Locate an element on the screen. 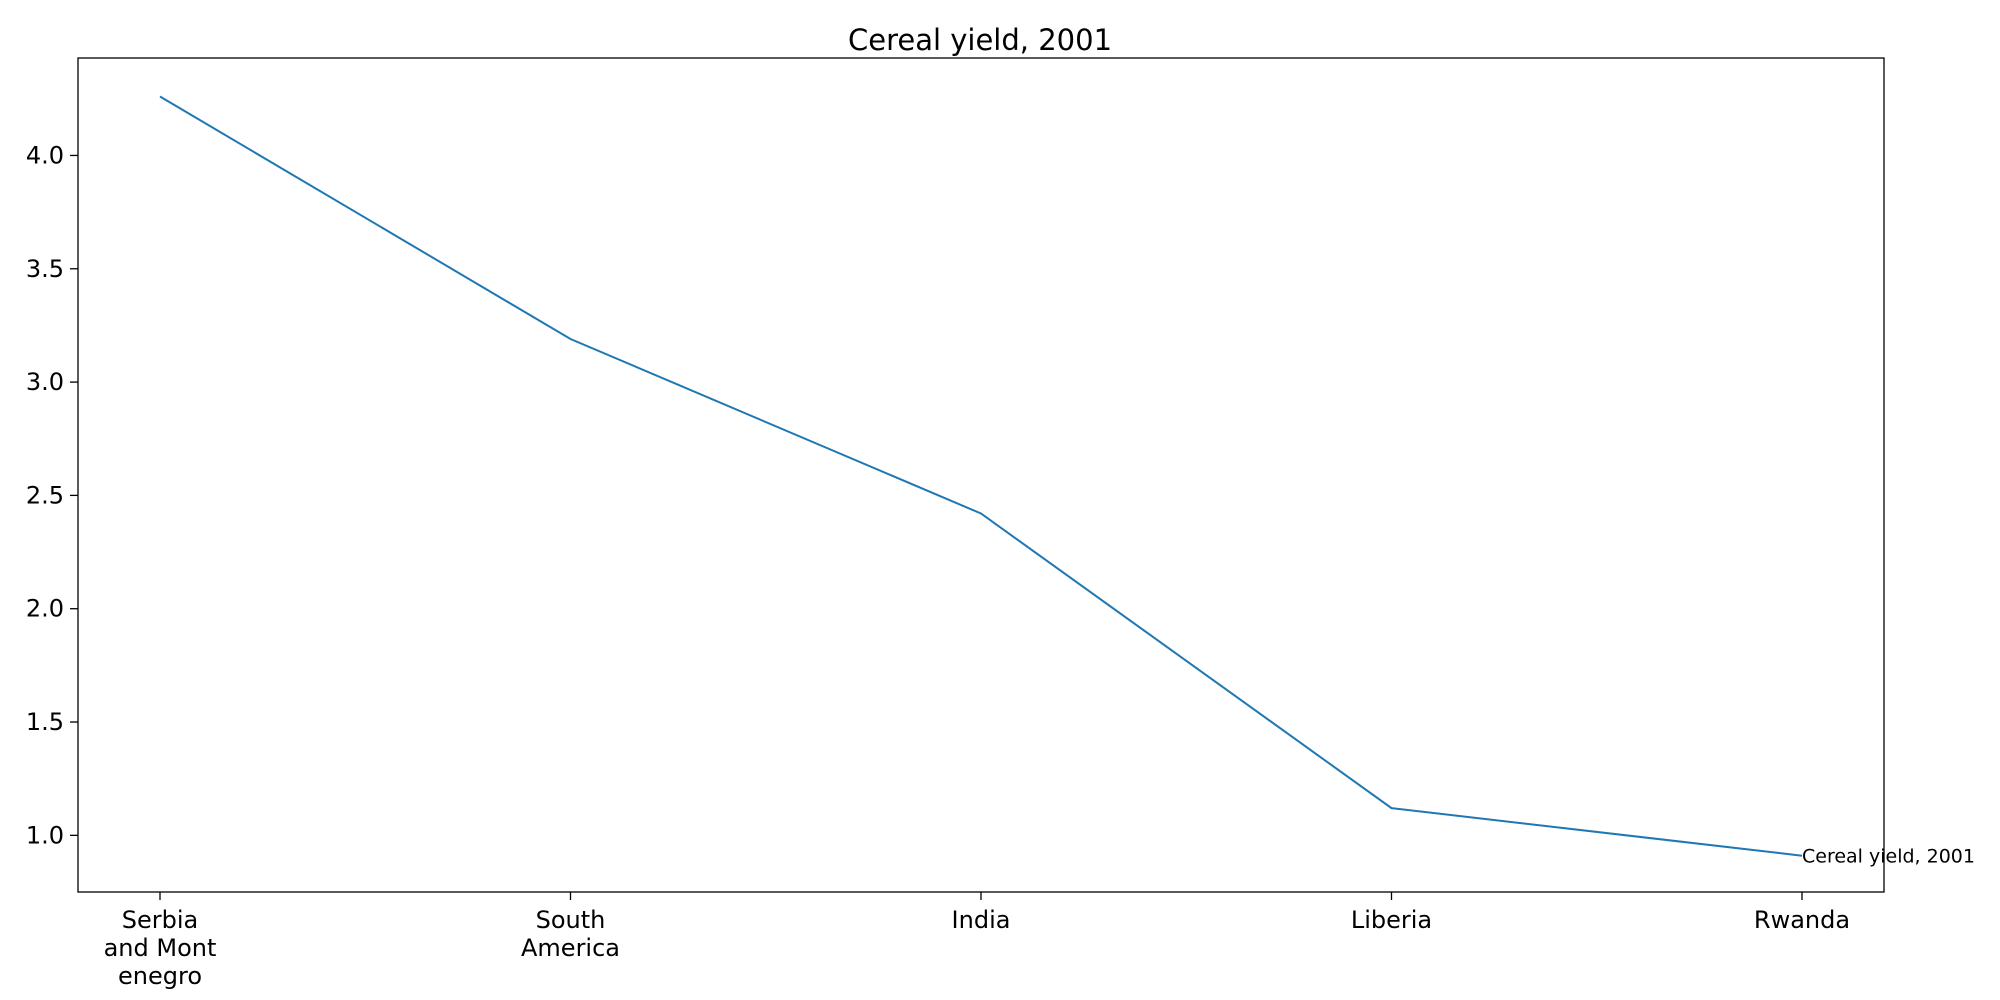 Image resolution: width=2000 pixels, height=1000 pixels. y-tick-label: 2.0 is located at coordinates (45, 609).